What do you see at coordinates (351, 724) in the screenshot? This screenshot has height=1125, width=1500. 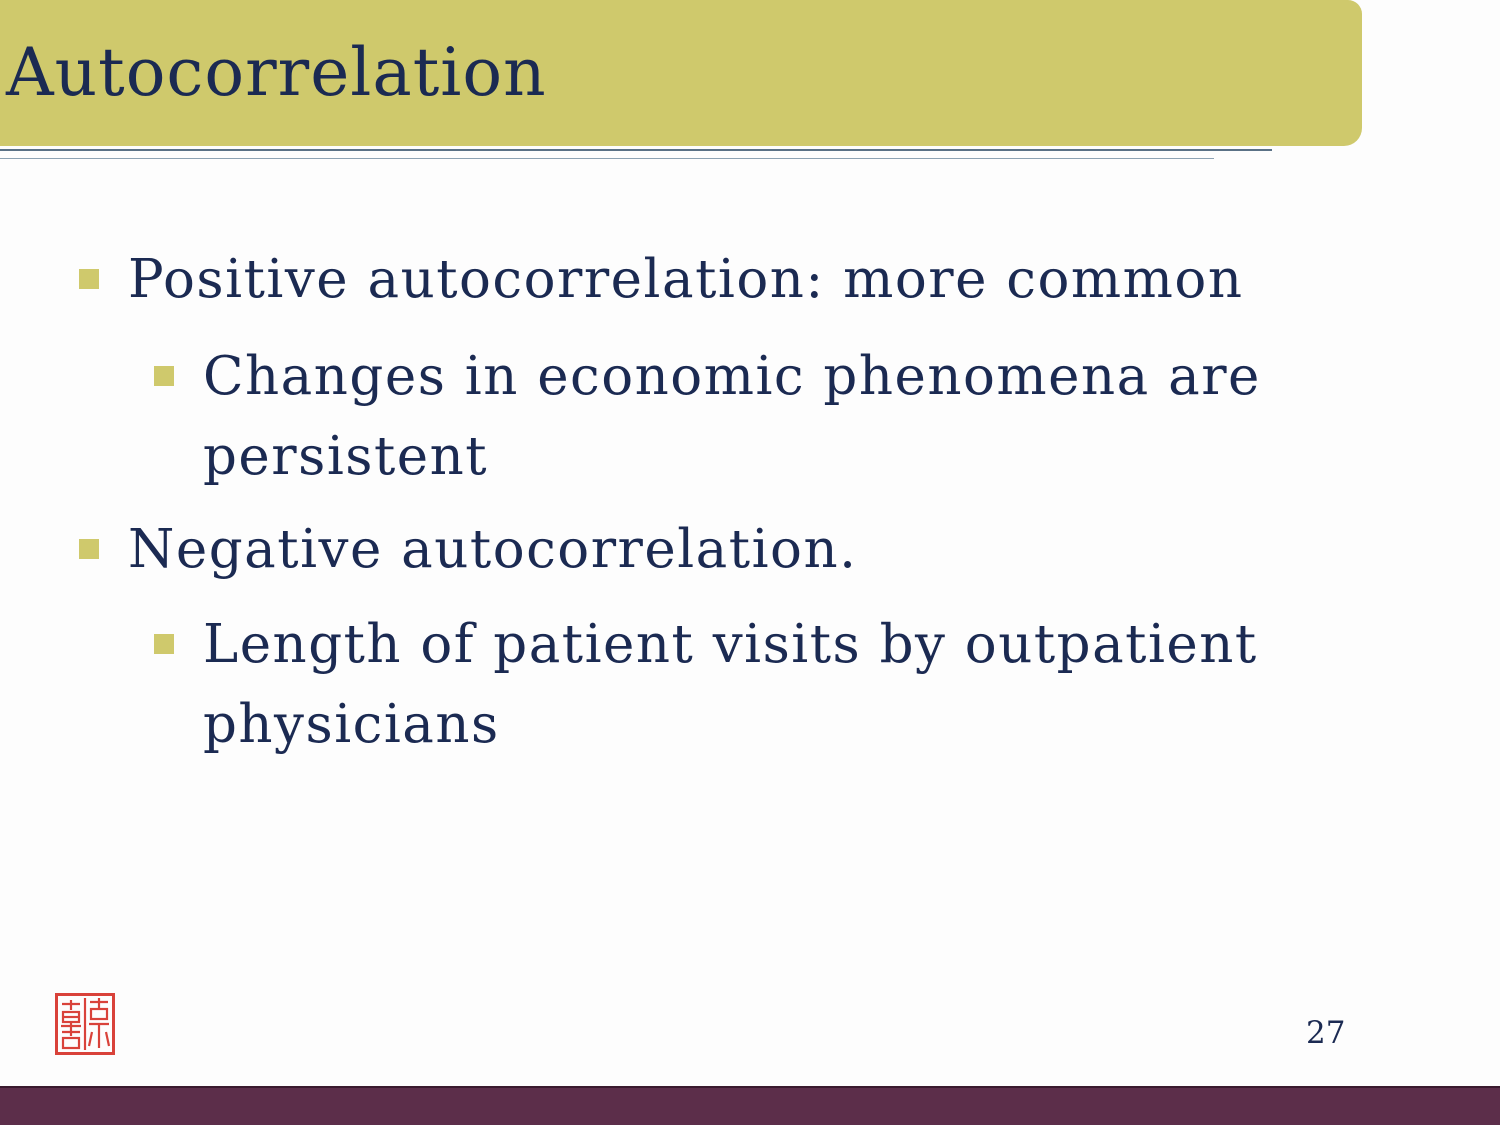 I see `bullet-text-line-2: physicians` at bounding box center [351, 724].